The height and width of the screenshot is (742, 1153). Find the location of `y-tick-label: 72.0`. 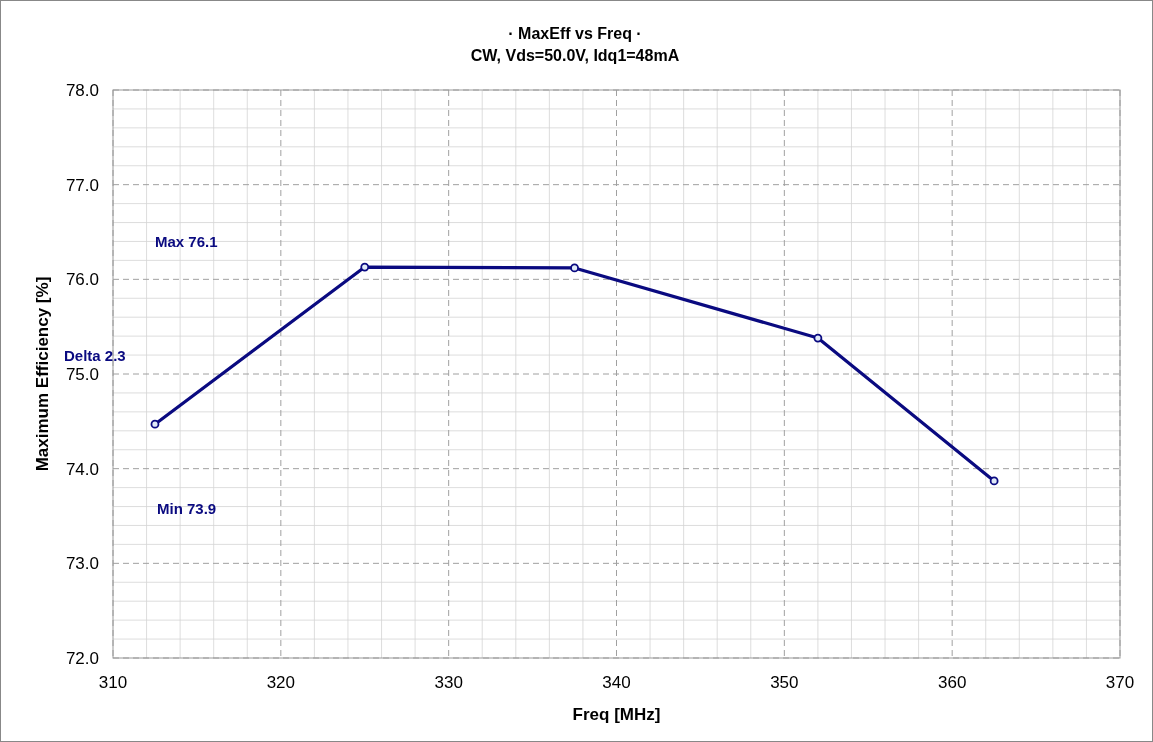

y-tick-label: 72.0 is located at coordinates (82, 658).